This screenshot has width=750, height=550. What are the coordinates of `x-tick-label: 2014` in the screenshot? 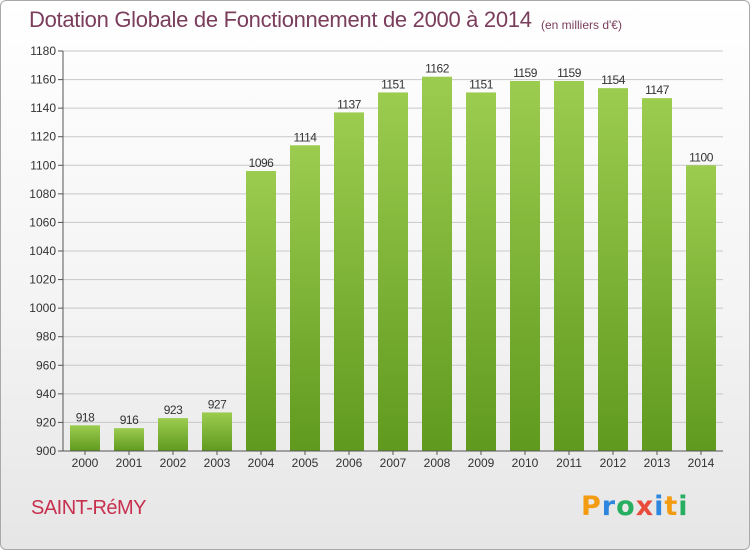 It's located at (701, 463).